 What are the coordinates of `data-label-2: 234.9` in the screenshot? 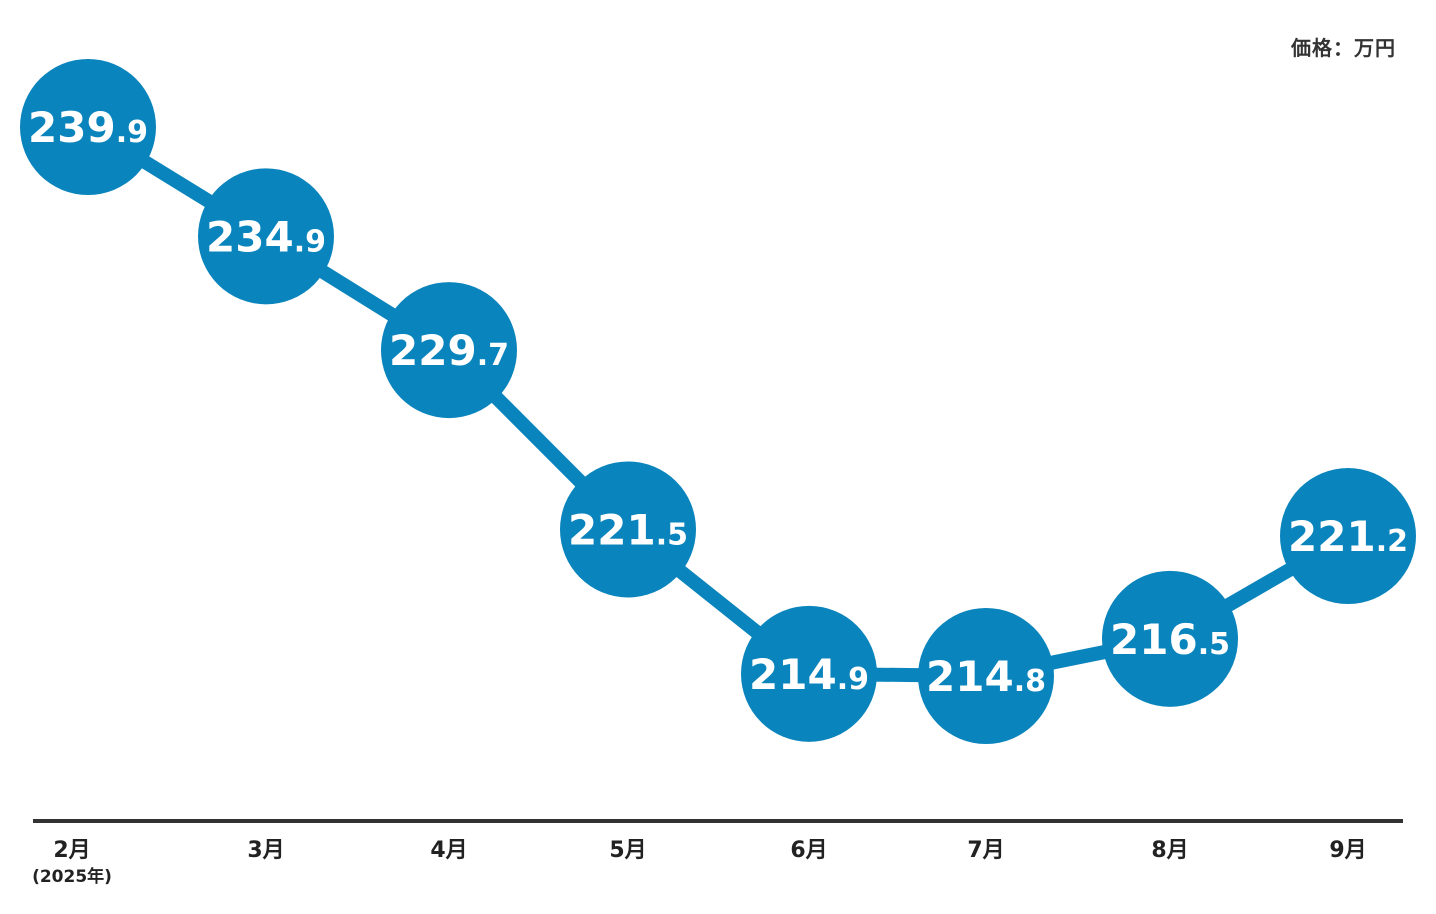 It's located at (266, 236).